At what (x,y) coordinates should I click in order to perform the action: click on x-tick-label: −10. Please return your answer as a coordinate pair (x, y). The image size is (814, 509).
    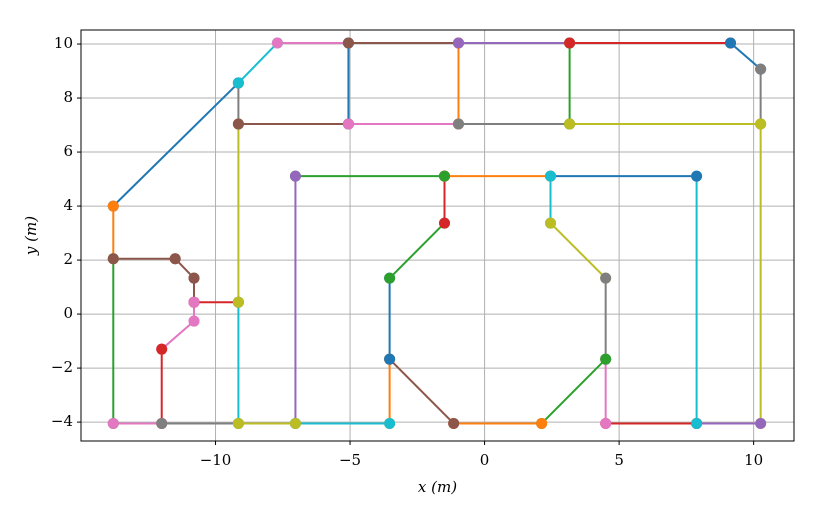
    Looking at the image, I should click on (216, 460).